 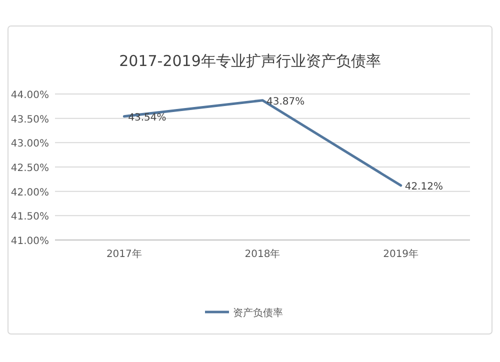 I want to click on legend-label: 资产负债率, so click(x=258, y=313).